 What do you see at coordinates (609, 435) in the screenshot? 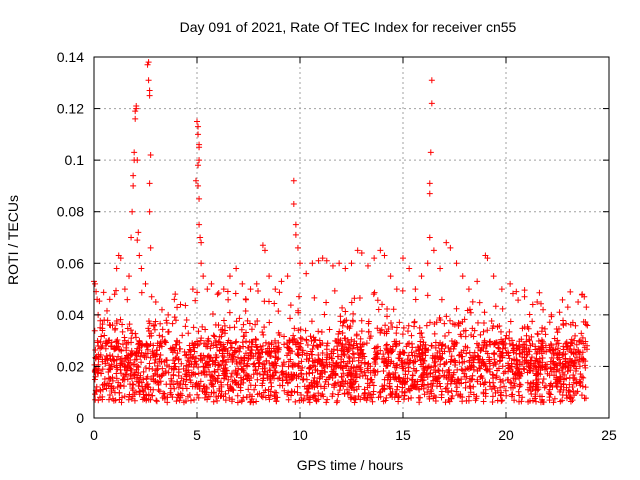
I see `x-tick-label: 25` at bounding box center [609, 435].